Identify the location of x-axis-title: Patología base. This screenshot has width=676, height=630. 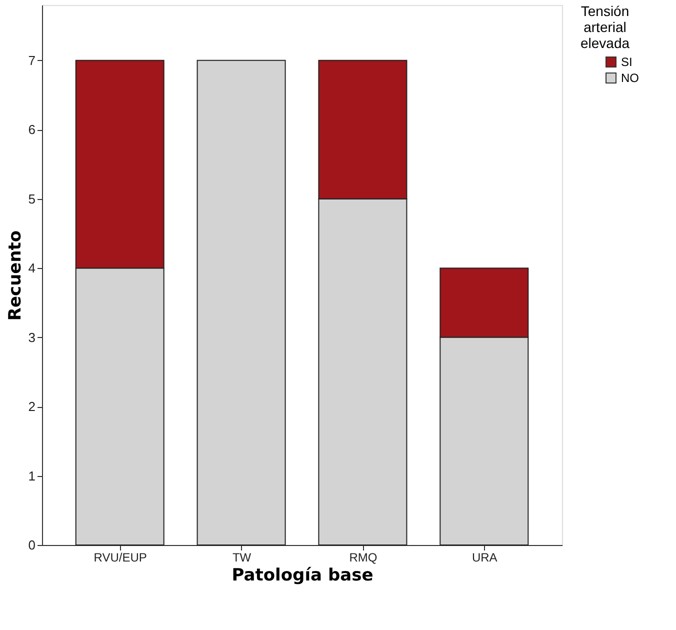
(303, 576).